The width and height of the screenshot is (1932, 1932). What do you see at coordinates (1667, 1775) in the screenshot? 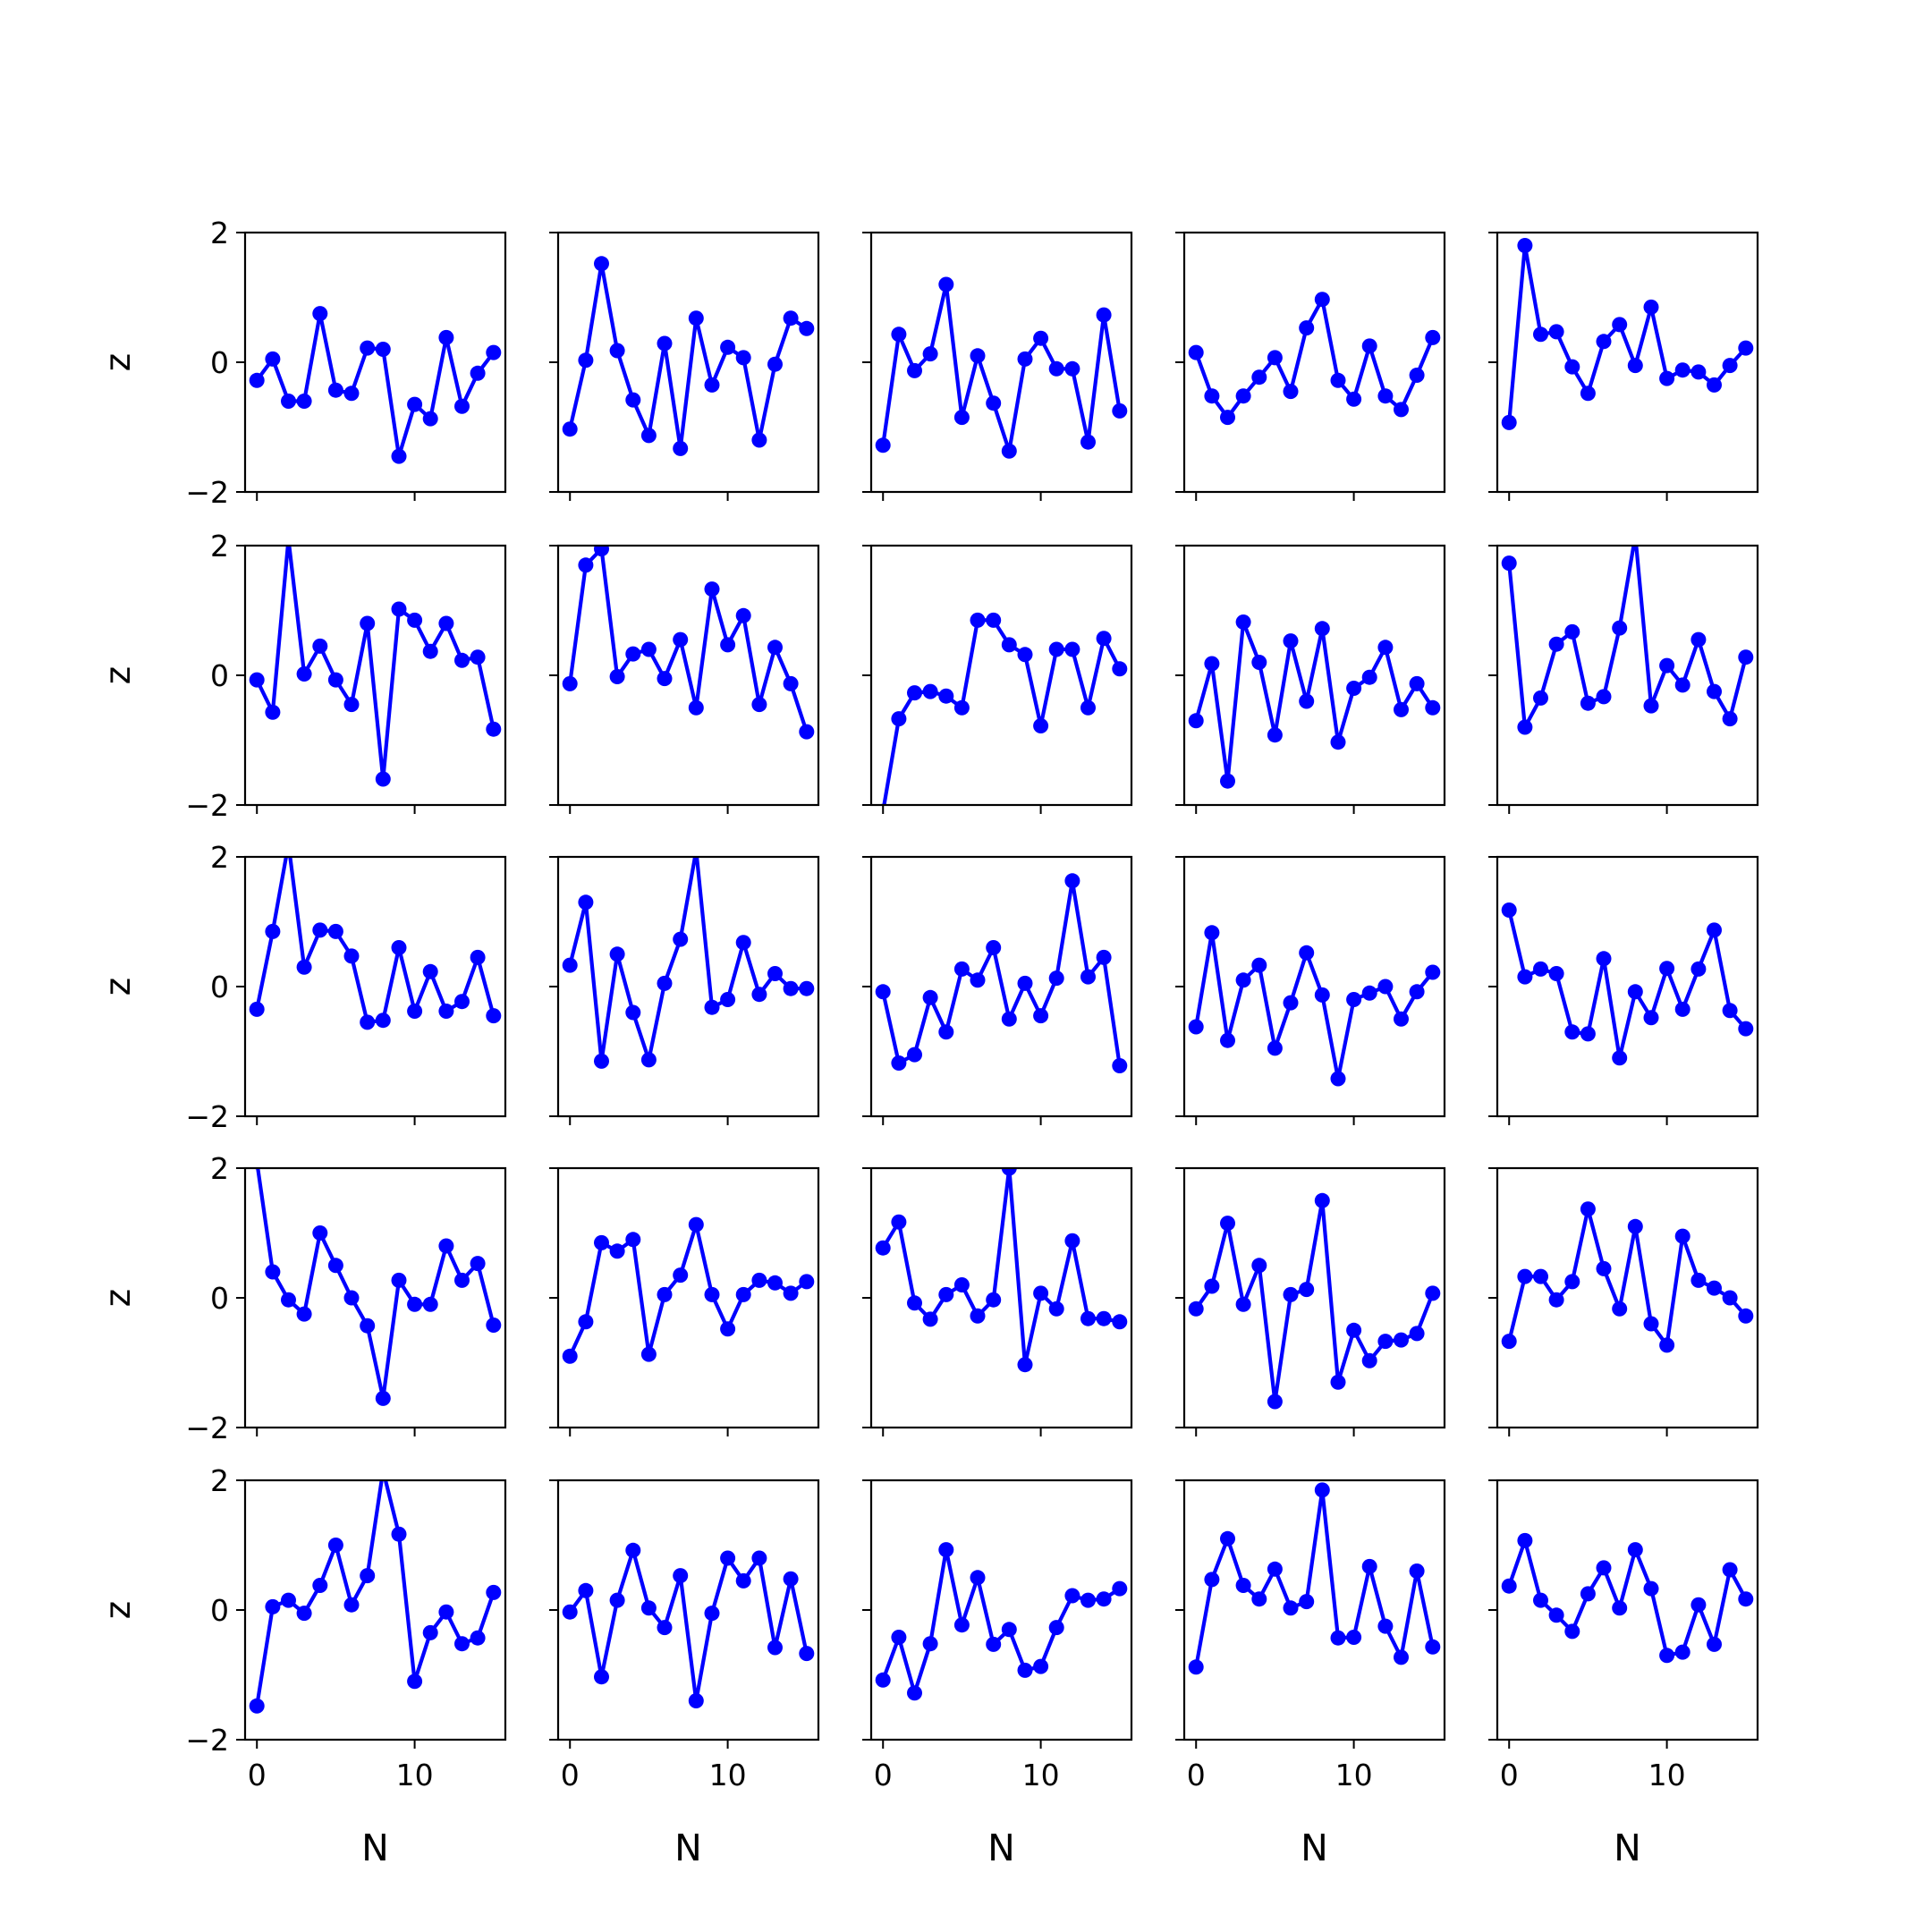
I see `x-tick-label: 10` at bounding box center [1667, 1775].